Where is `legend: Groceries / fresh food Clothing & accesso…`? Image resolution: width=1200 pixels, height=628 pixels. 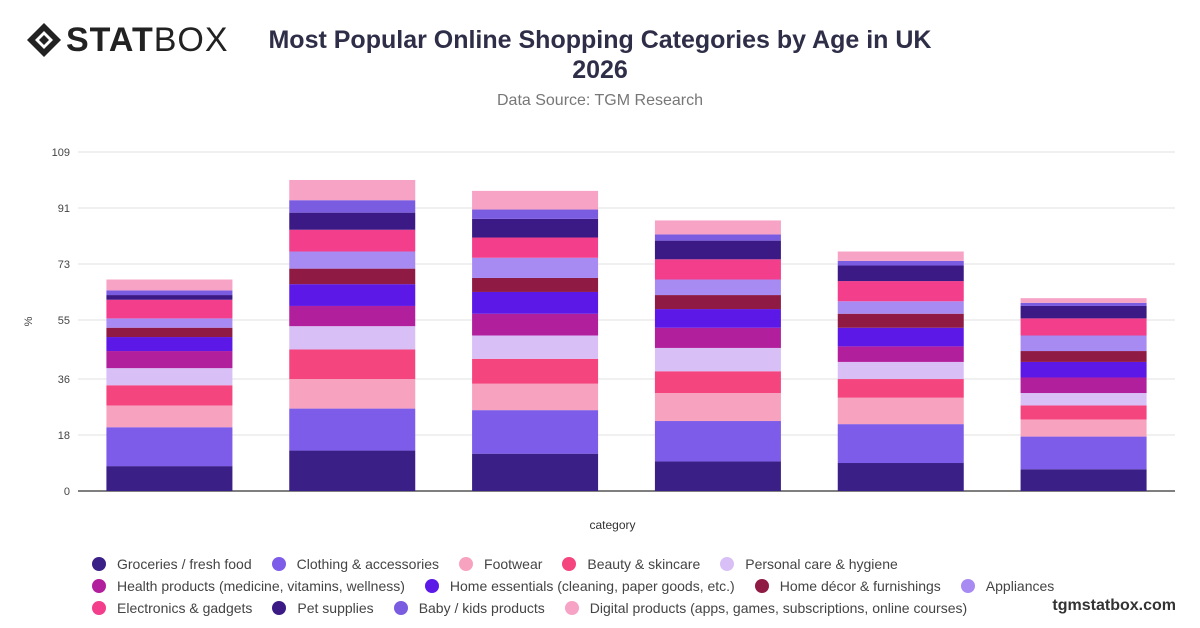 legend: Groceries / fresh food Clothing & accesso… is located at coordinates (612, 586).